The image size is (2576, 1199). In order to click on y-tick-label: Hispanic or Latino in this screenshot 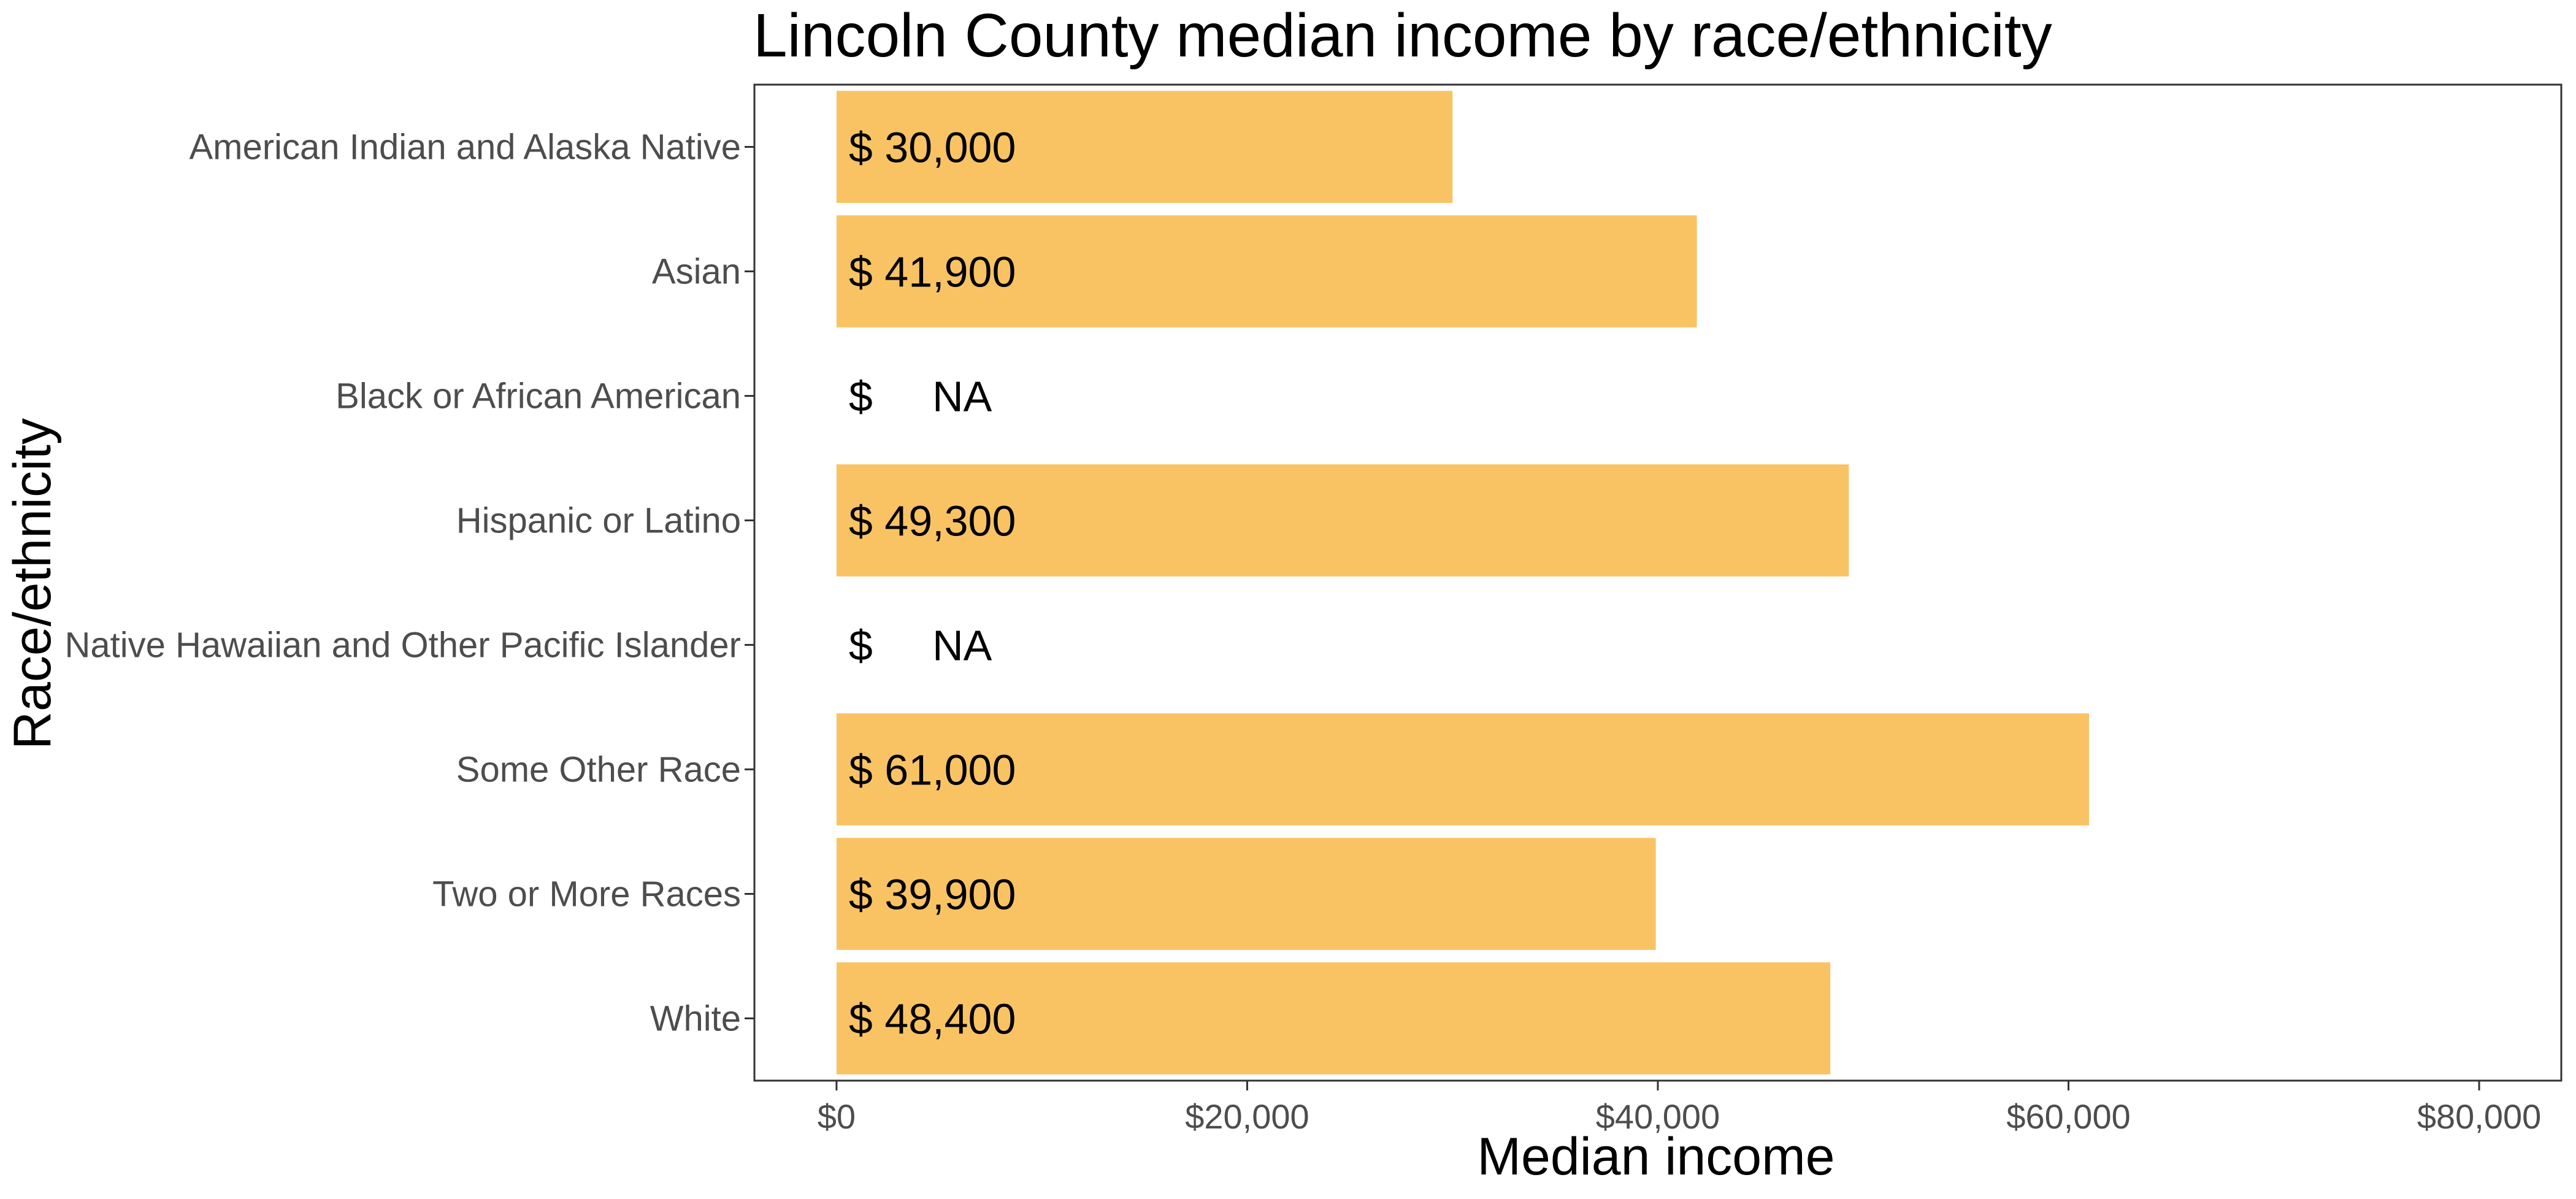, I will do `click(598, 521)`.